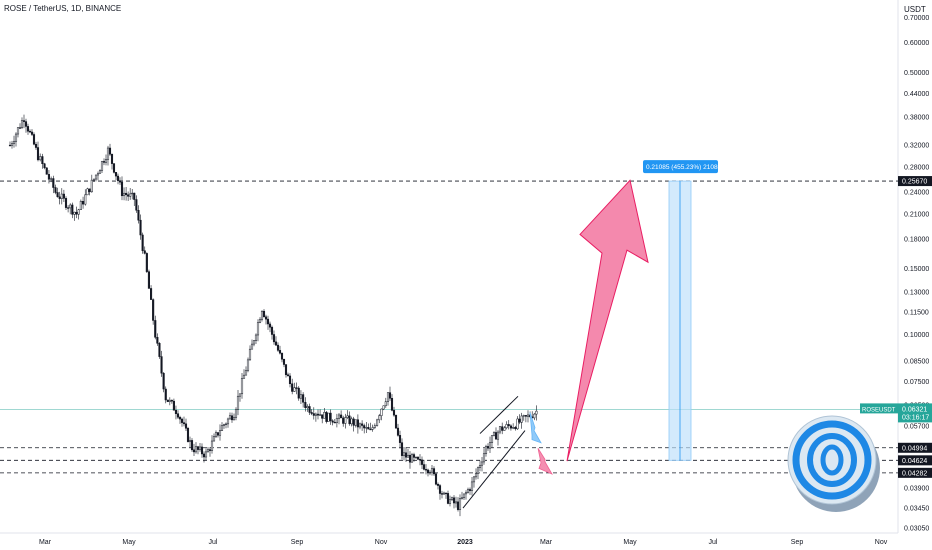 Image resolution: width=932 pixels, height=550 pixels. What do you see at coordinates (916, 214) in the screenshot?
I see `y-tick-label: 0.21000` at bounding box center [916, 214].